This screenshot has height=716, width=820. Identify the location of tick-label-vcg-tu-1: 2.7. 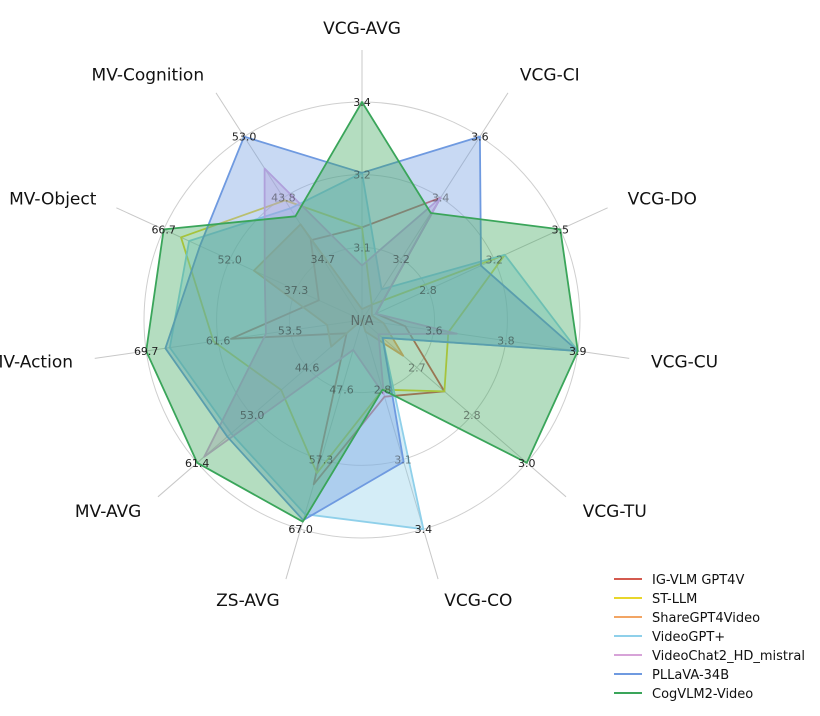
(417, 368).